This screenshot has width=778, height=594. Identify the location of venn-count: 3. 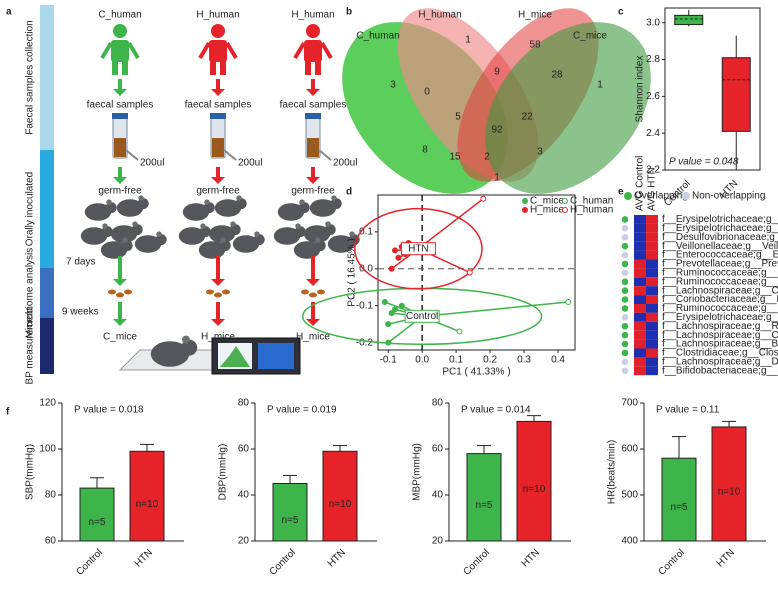
(393, 85).